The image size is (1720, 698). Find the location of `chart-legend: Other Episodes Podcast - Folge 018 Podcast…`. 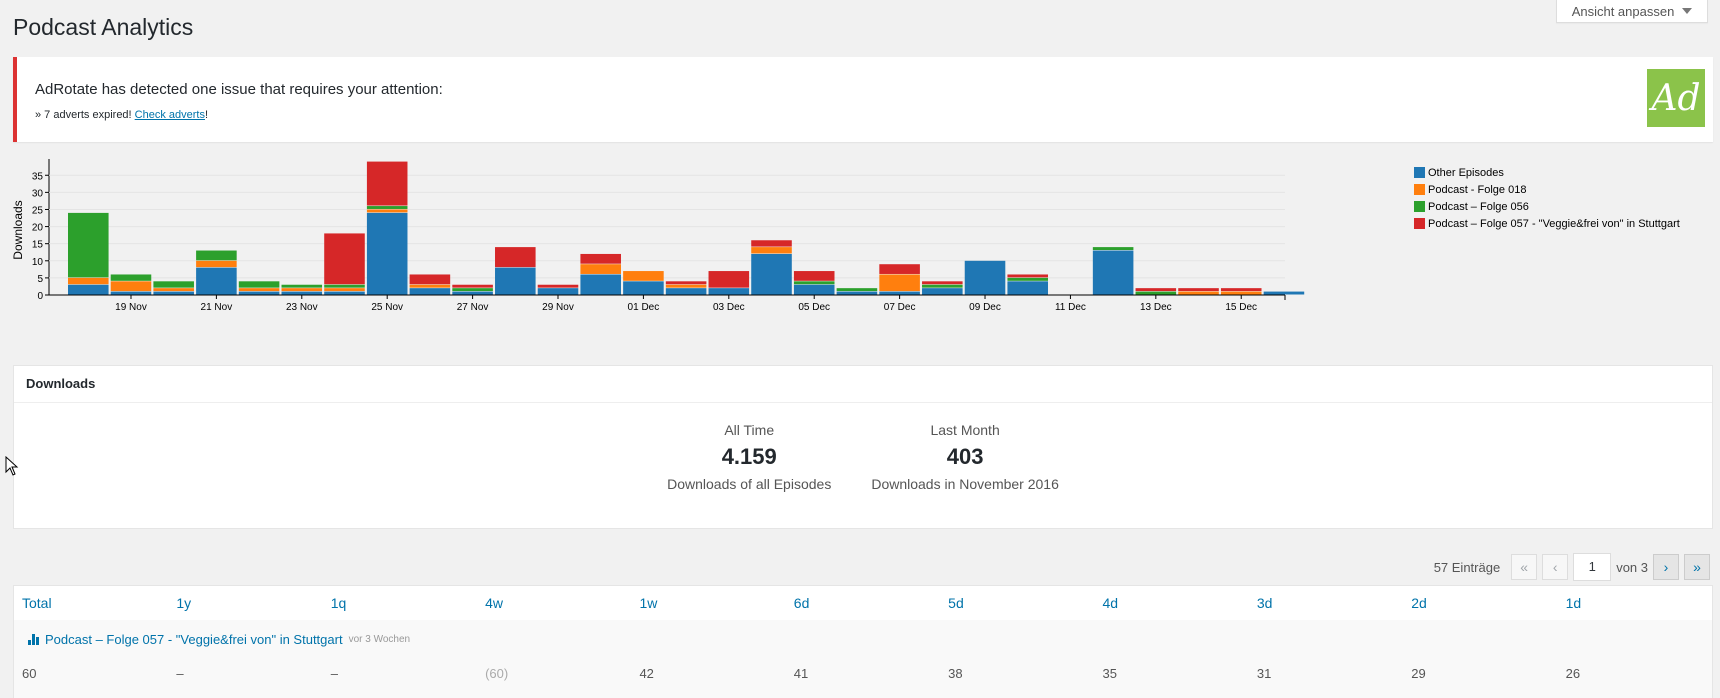

chart-legend: Other Episodes Podcast - Folge 018 Podcast… is located at coordinates (1547, 198).